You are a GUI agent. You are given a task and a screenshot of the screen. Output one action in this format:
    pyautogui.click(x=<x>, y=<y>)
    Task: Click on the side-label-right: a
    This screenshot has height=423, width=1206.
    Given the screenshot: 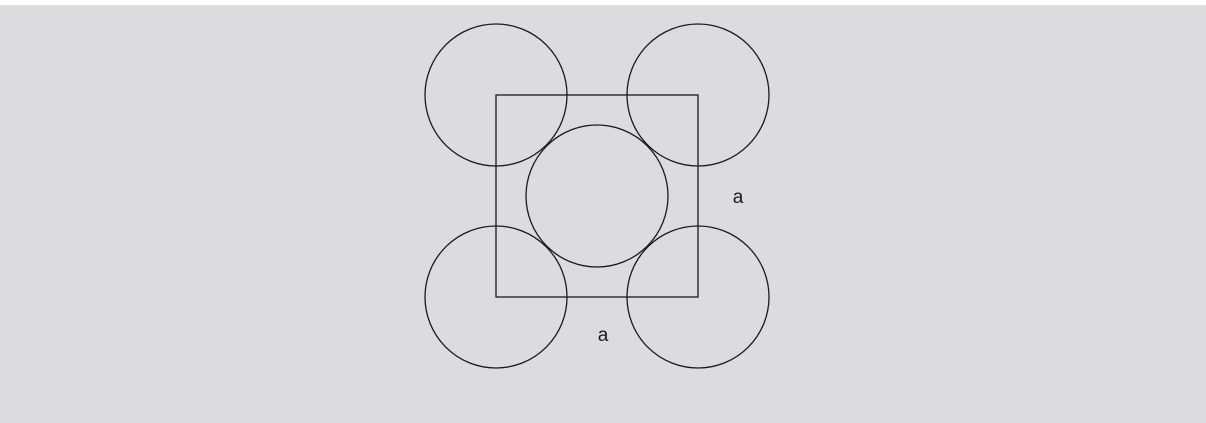 What is the action you would take?
    pyautogui.click(x=738, y=197)
    